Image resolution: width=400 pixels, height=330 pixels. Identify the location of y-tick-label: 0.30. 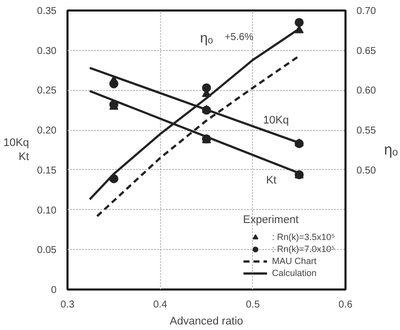
(47, 51).